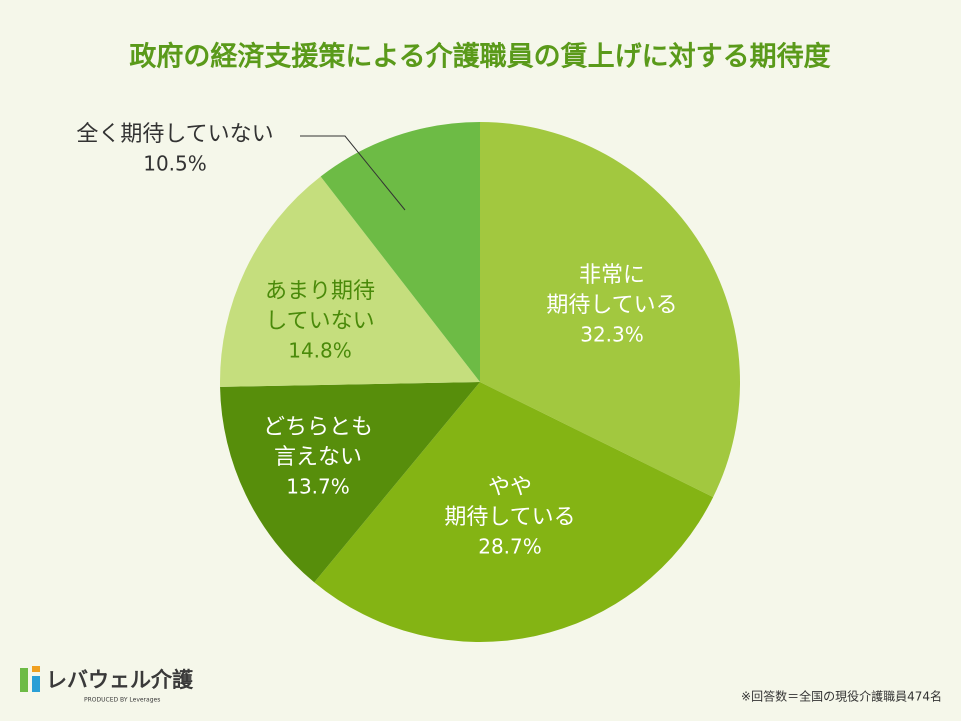  I want to click on slice-label: どちらとも, so click(318, 427).